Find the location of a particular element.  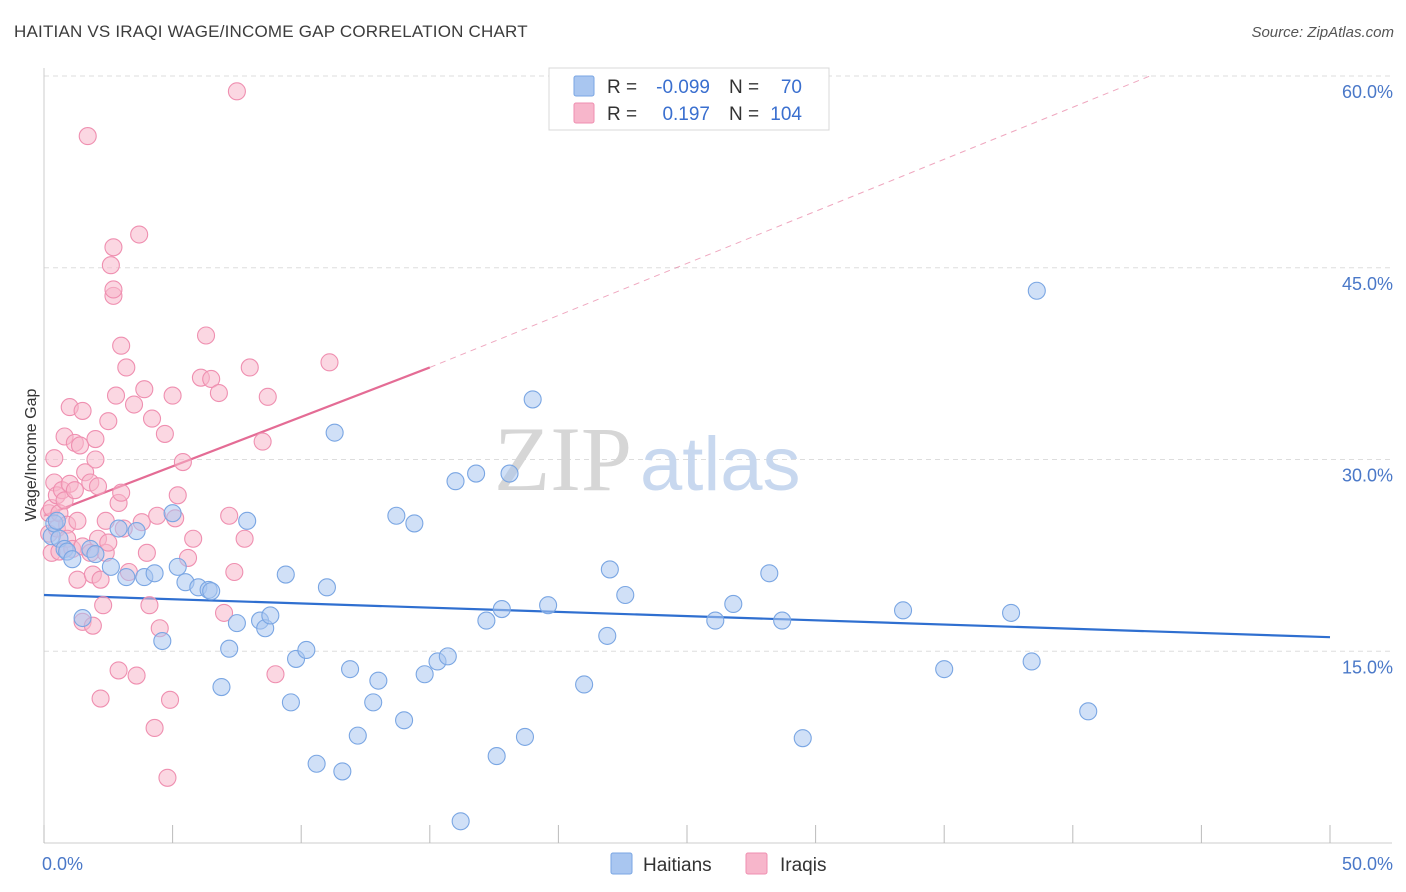

y-tick-label: 15.0% is located at coordinates (1367, 667).